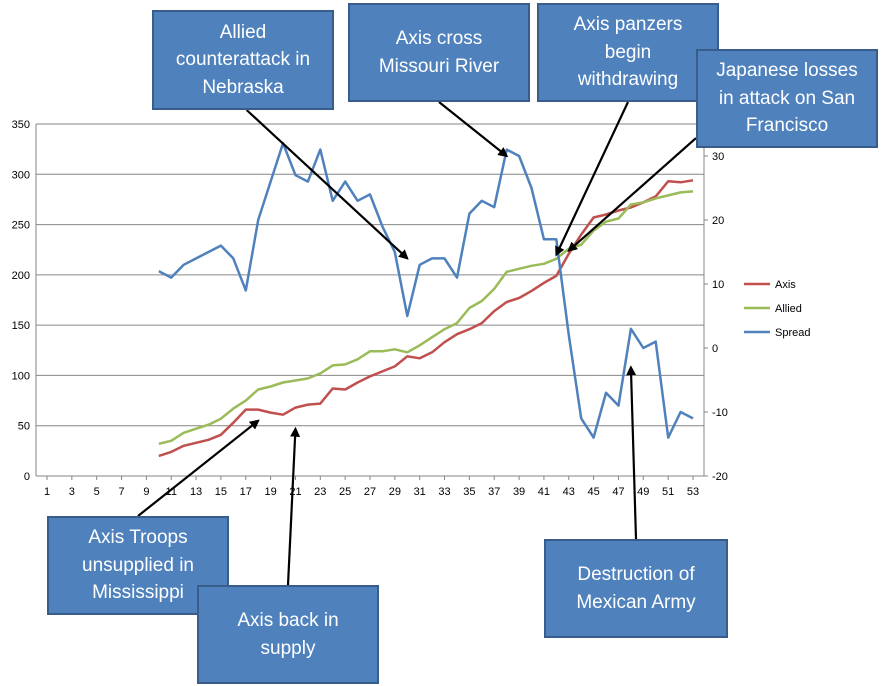 The image size is (885, 686). What do you see at coordinates (593, 492) in the screenshot?
I see `x-tick-label: 45` at bounding box center [593, 492].